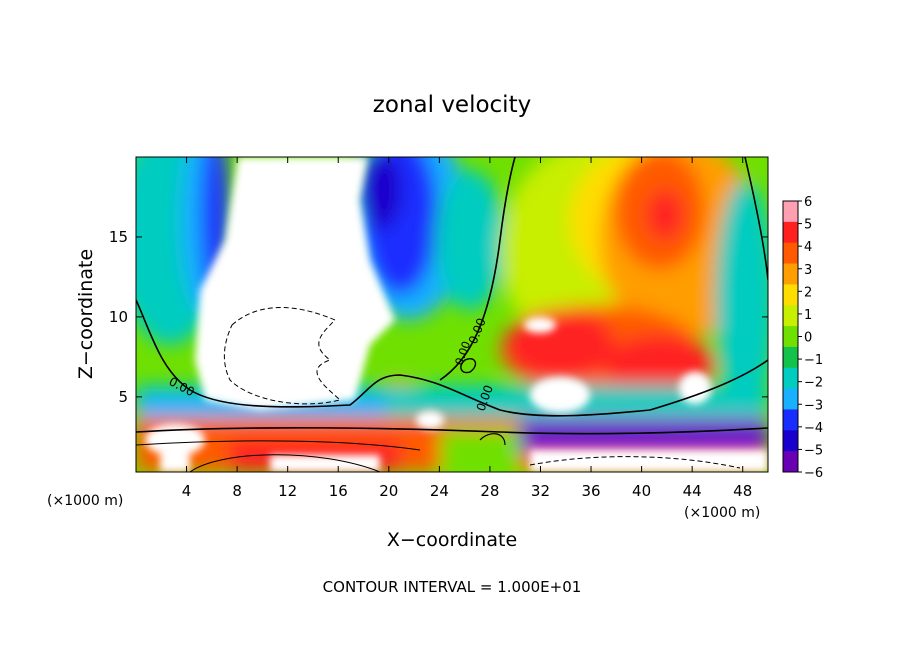 The width and height of the screenshot is (904, 658). I want to click on x-tick-label: 32, so click(540, 491).